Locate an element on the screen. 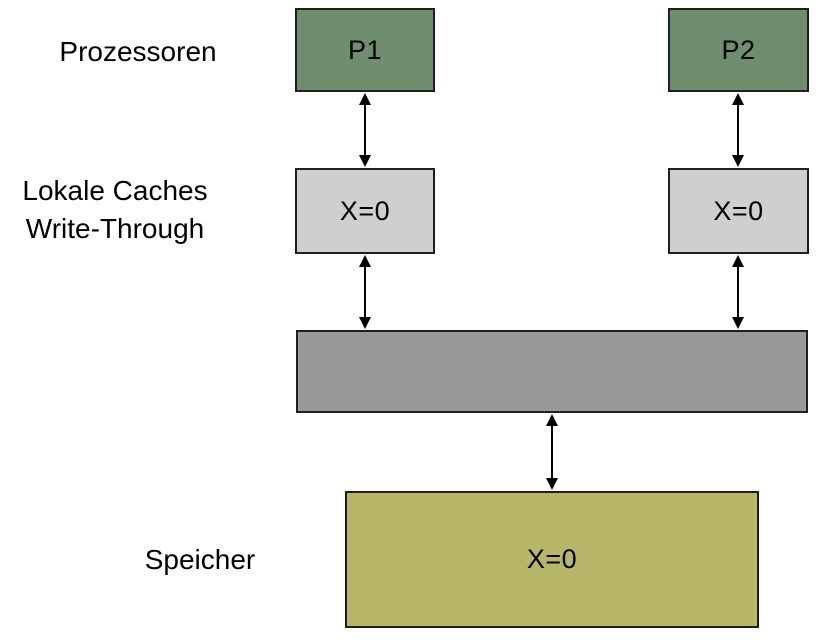 This screenshot has width=819, height=643. arrow-p1-cache1 is located at coordinates (365, 130).